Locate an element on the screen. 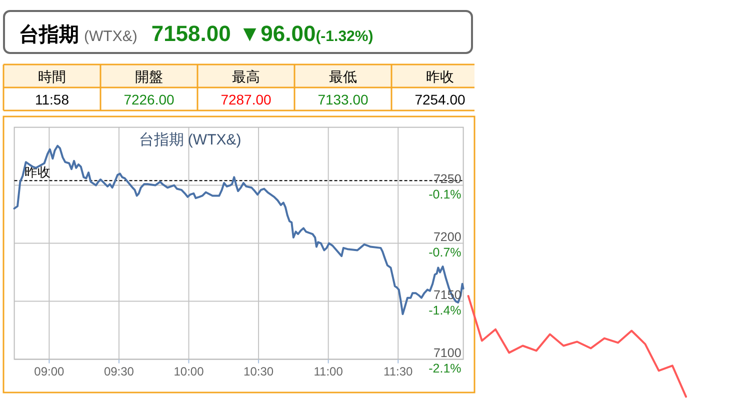 Image resolution: width=735 pixels, height=403 pixels. text: 7158.00 is located at coordinates (191, 33).